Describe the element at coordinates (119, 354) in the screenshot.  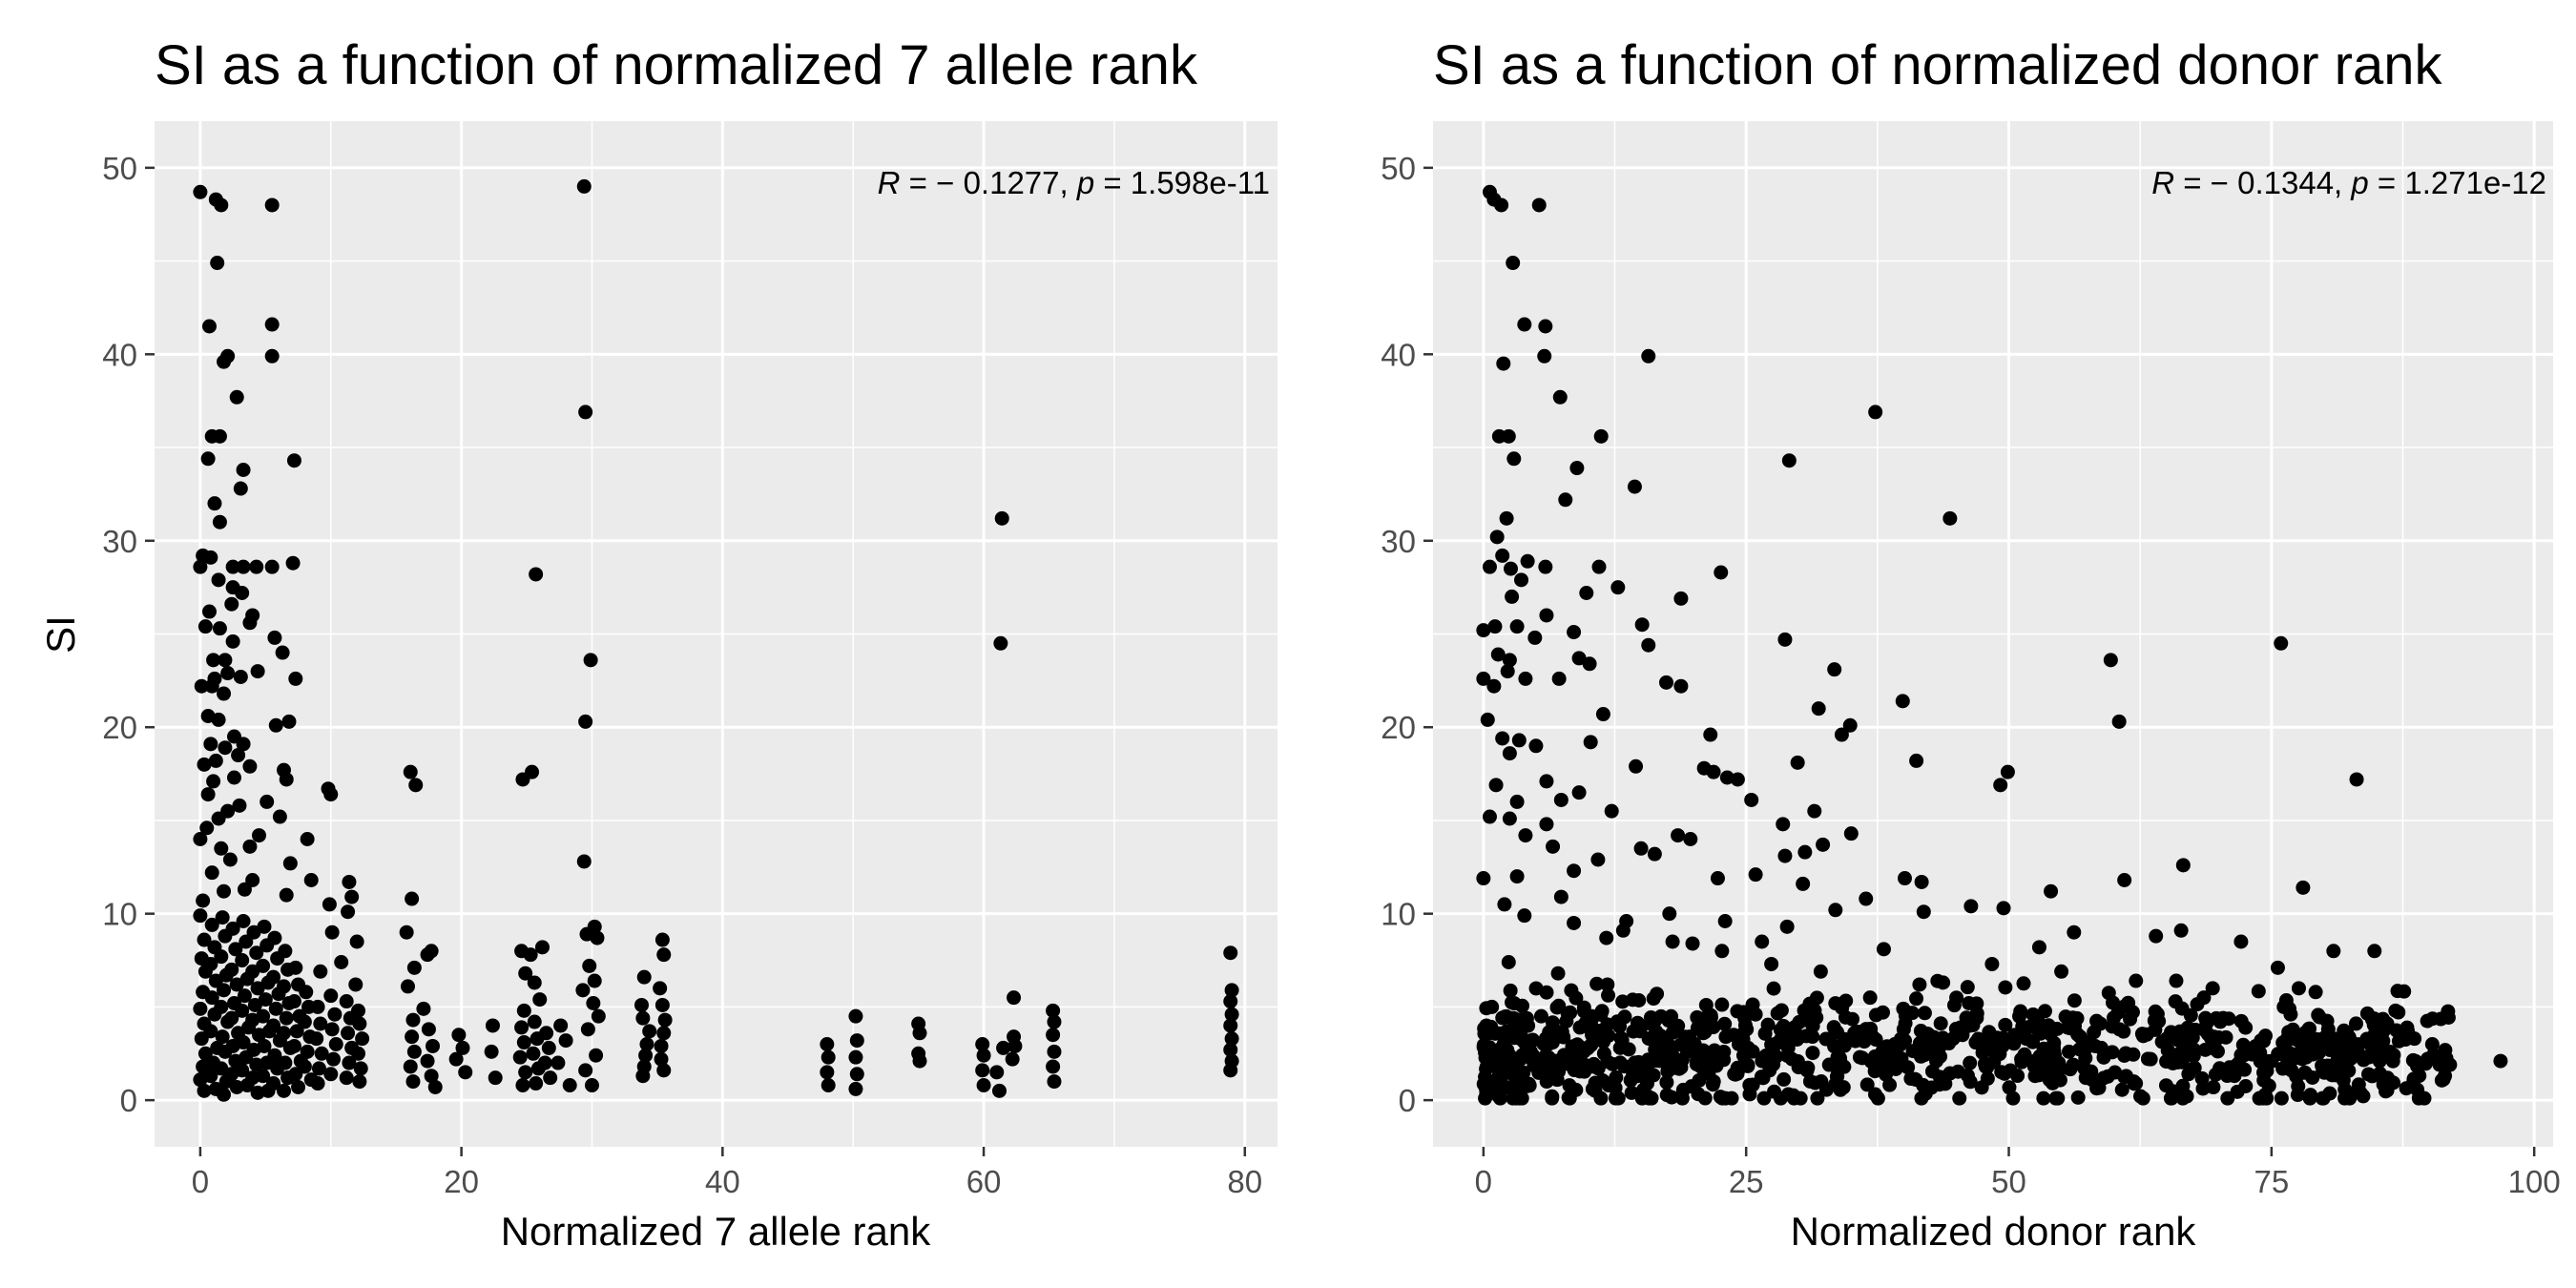
I see `y-tick-label: 40` at that location.